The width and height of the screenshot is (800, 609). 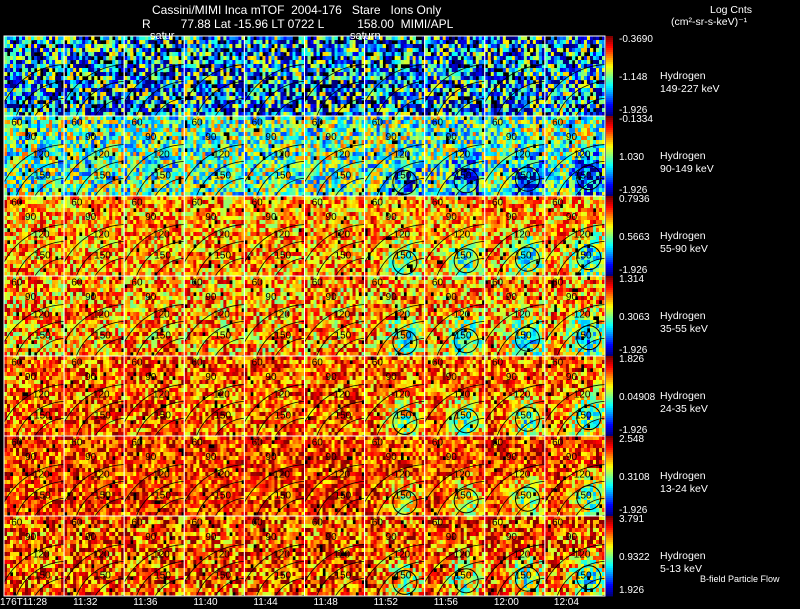 I want to click on energy-label: 24-35 keV, so click(x=684, y=409).